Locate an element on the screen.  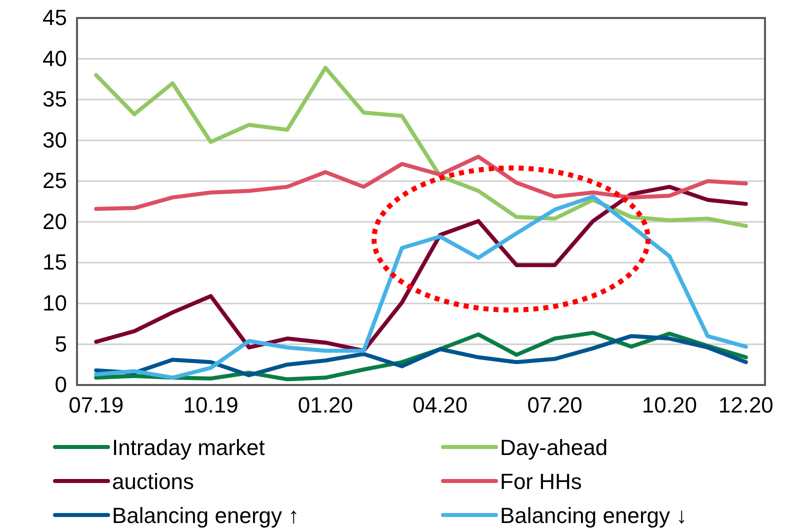
legend-label: Balancing energy ↓ is located at coordinates (594, 515).